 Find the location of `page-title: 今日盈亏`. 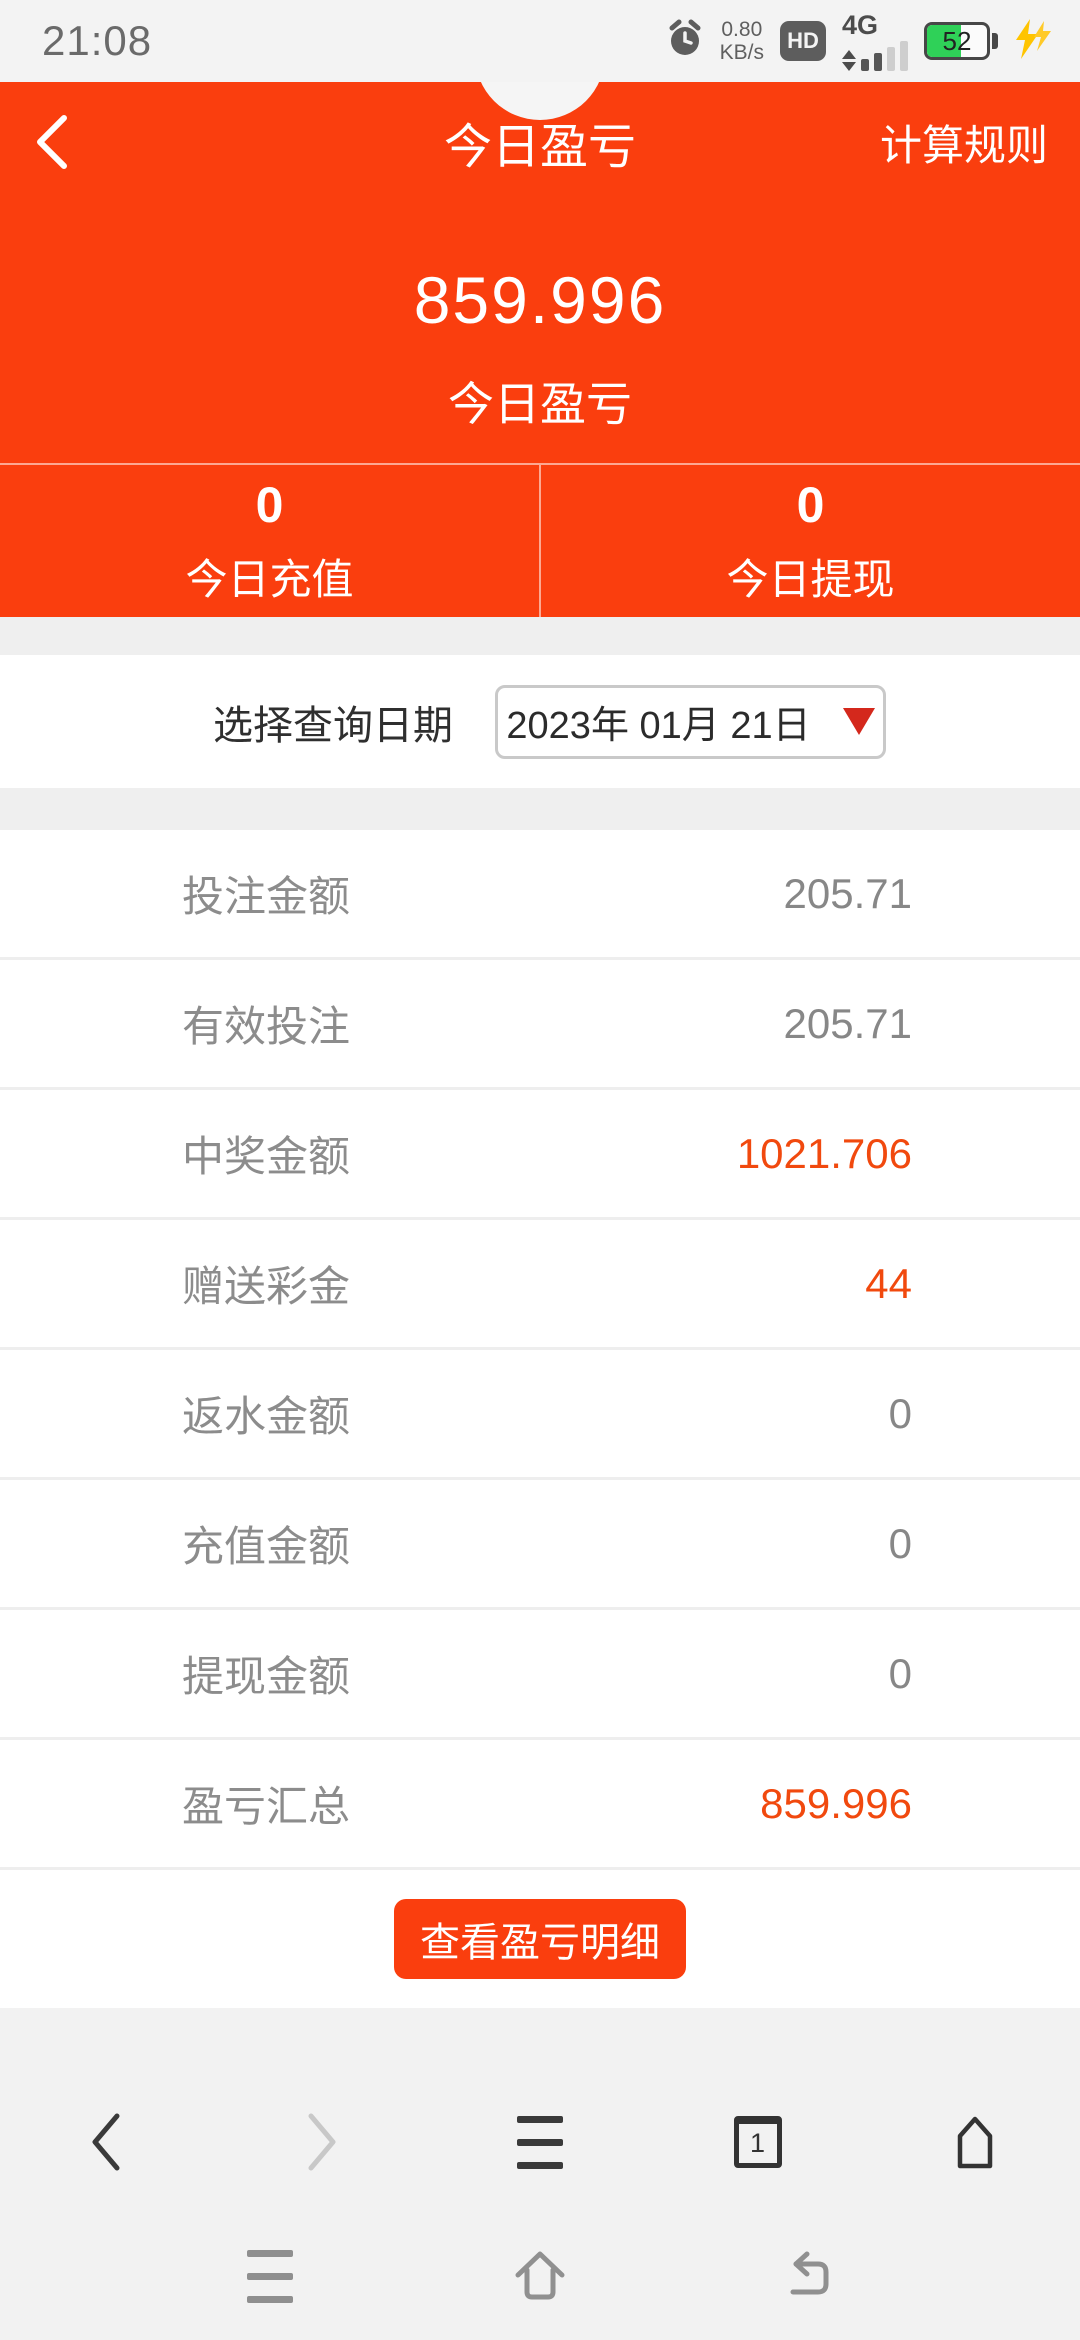

page-title: 今日盈亏 is located at coordinates (539, 147).